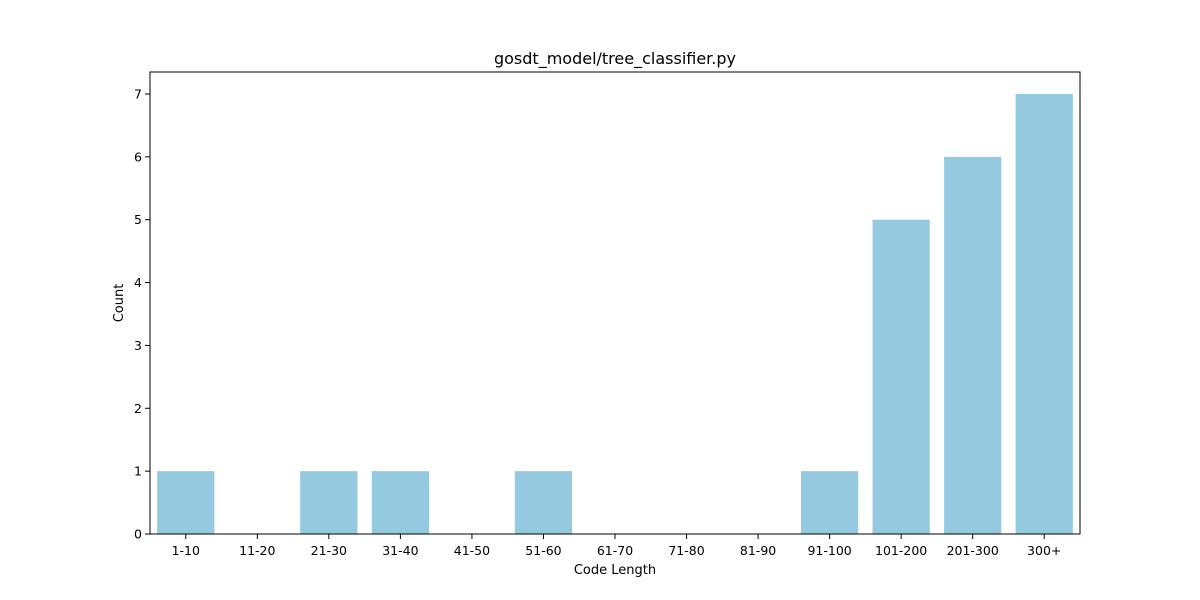 Image resolution: width=1200 pixels, height=600 pixels. Describe the element at coordinates (615, 570) in the screenshot. I see `x-axis-label: Code Length` at that location.